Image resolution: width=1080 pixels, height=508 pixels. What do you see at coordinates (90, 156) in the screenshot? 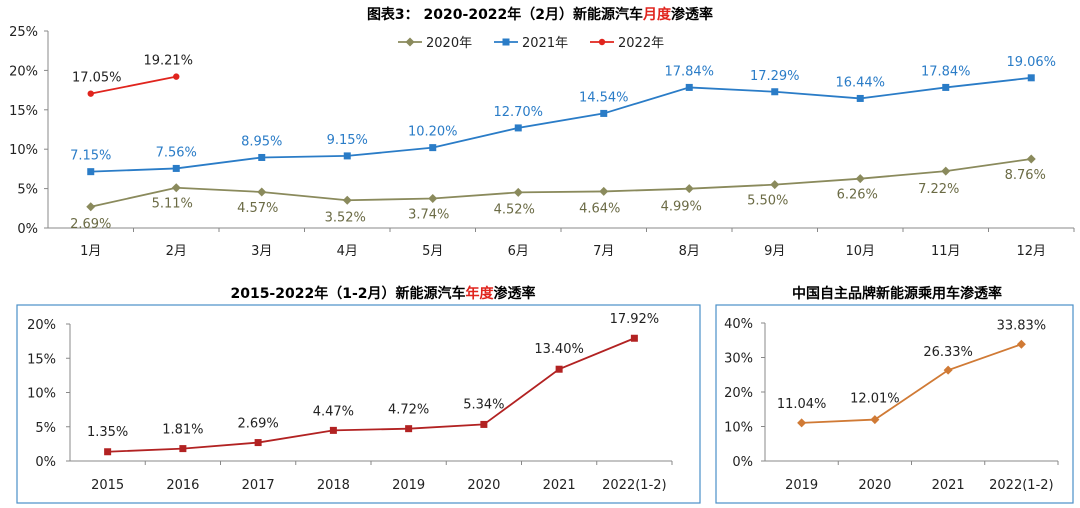
I see `data-label: 7.15%` at bounding box center [90, 156].